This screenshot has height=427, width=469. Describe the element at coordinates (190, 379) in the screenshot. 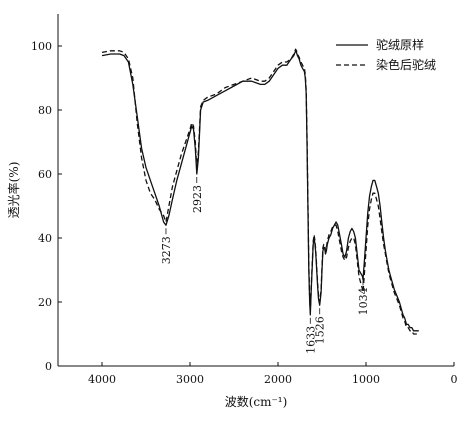

I see `x-tick-label: 3000` at that location.